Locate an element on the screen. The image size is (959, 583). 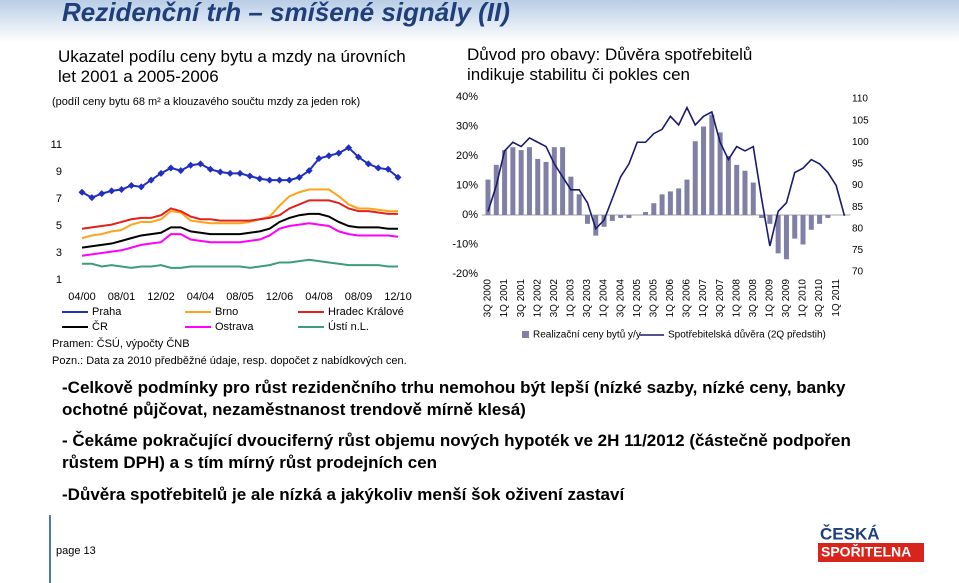
slide-title: Rezidenční trh – smíšené signály (II) is located at coordinates (286, 13).